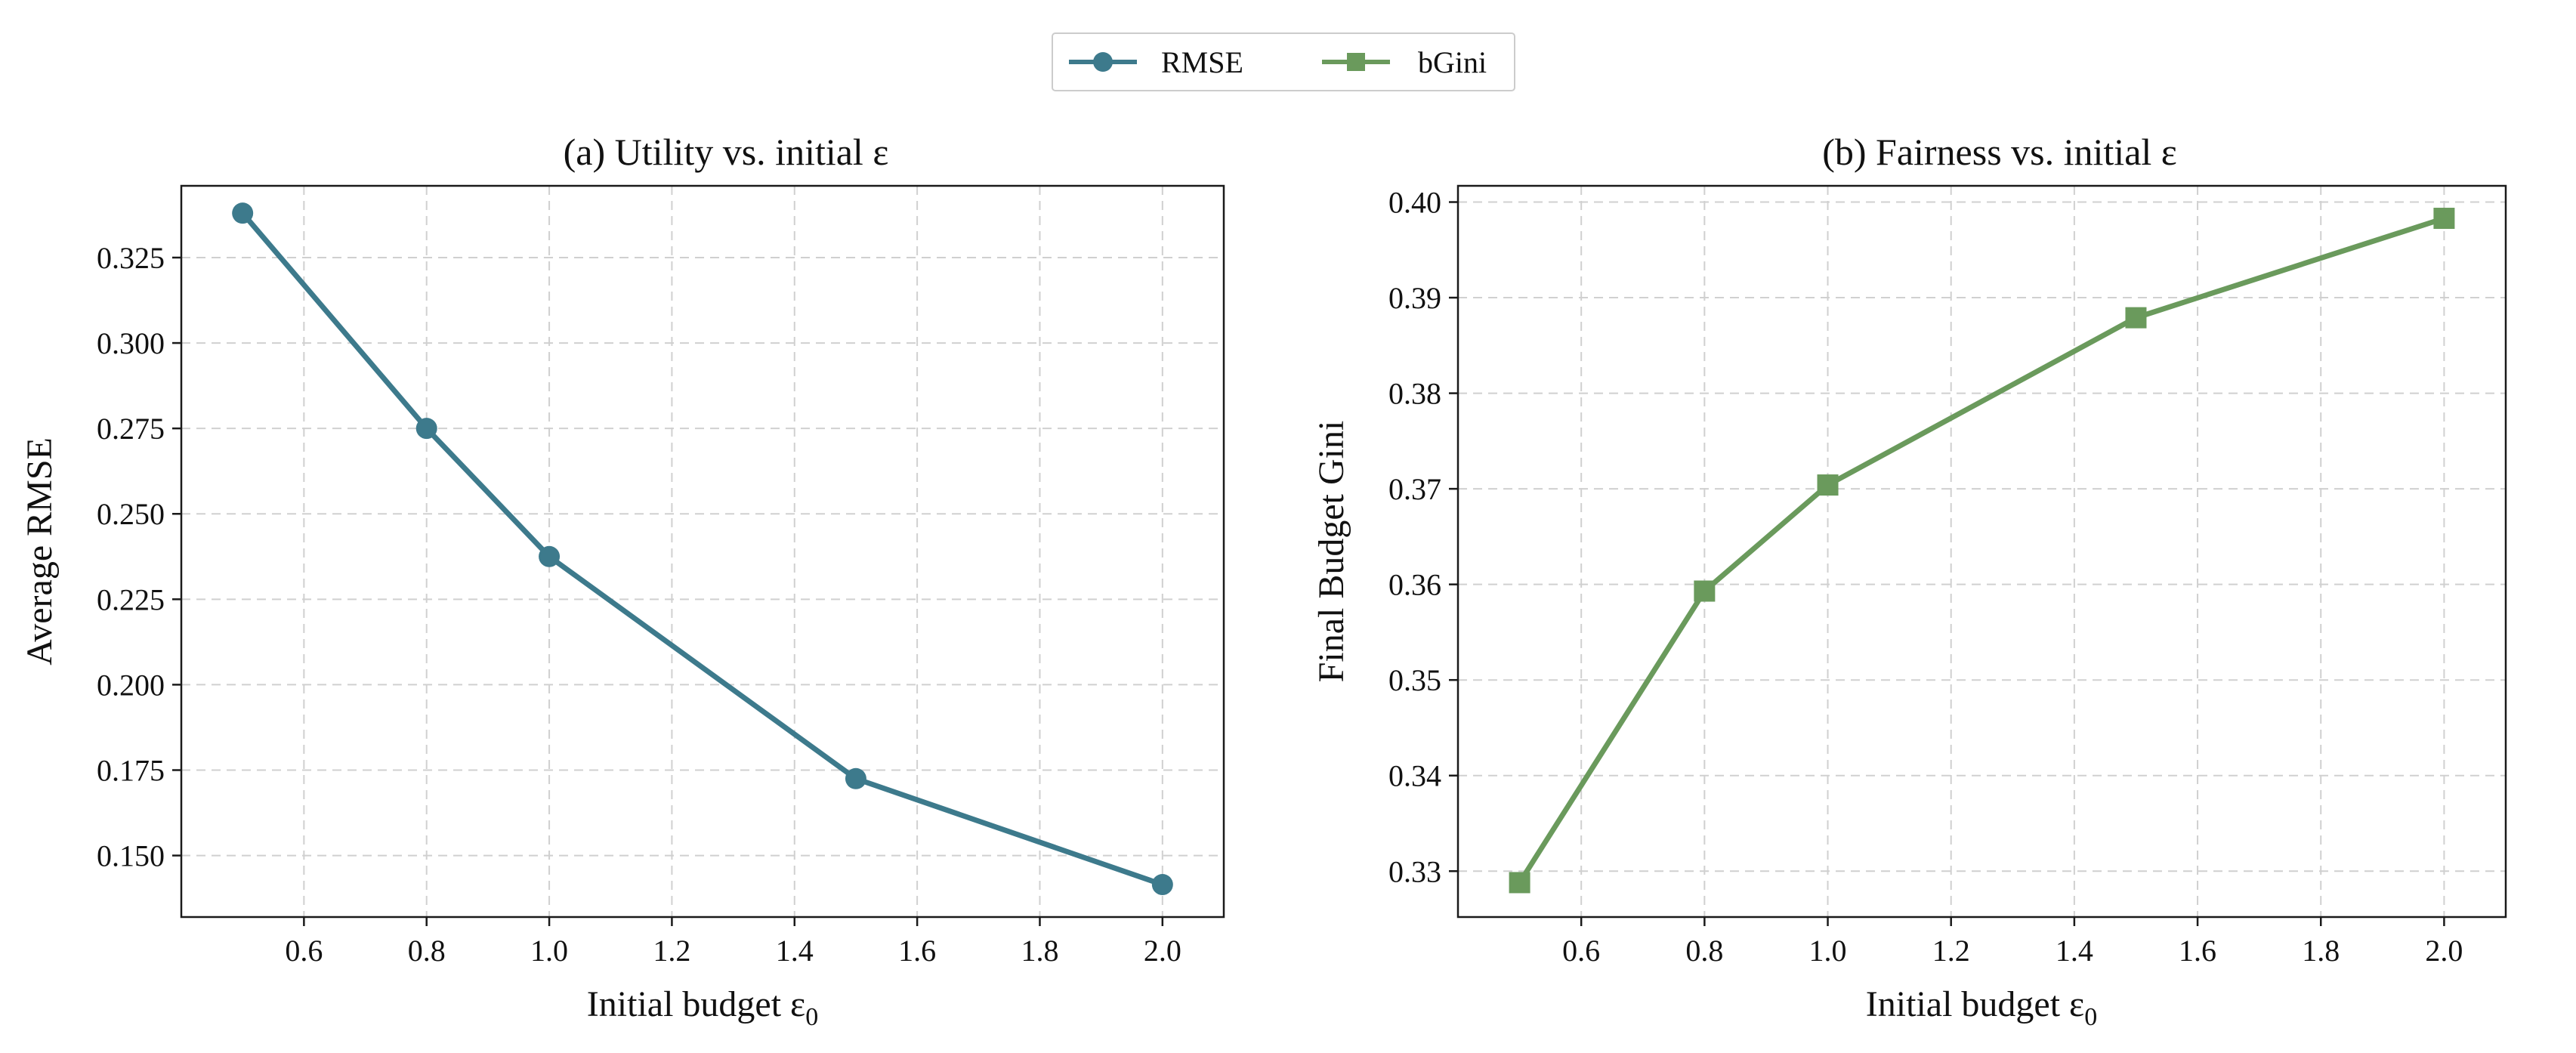 This screenshot has height=1053, width=2576. What do you see at coordinates (1414, 203) in the screenshot?
I see `y-tick-label: 0.40` at bounding box center [1414, 203].